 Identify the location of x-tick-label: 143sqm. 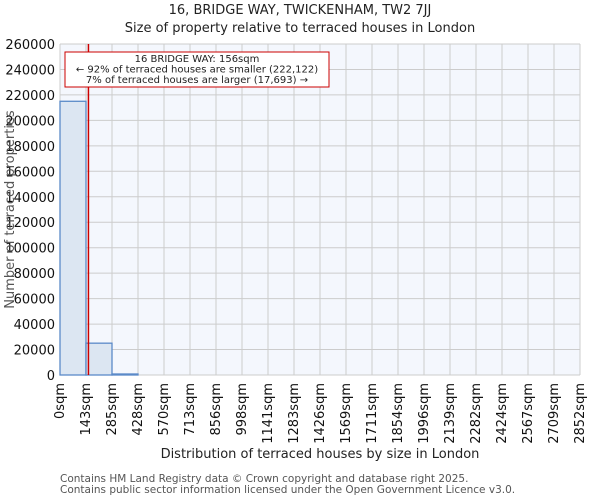
(86, 409).